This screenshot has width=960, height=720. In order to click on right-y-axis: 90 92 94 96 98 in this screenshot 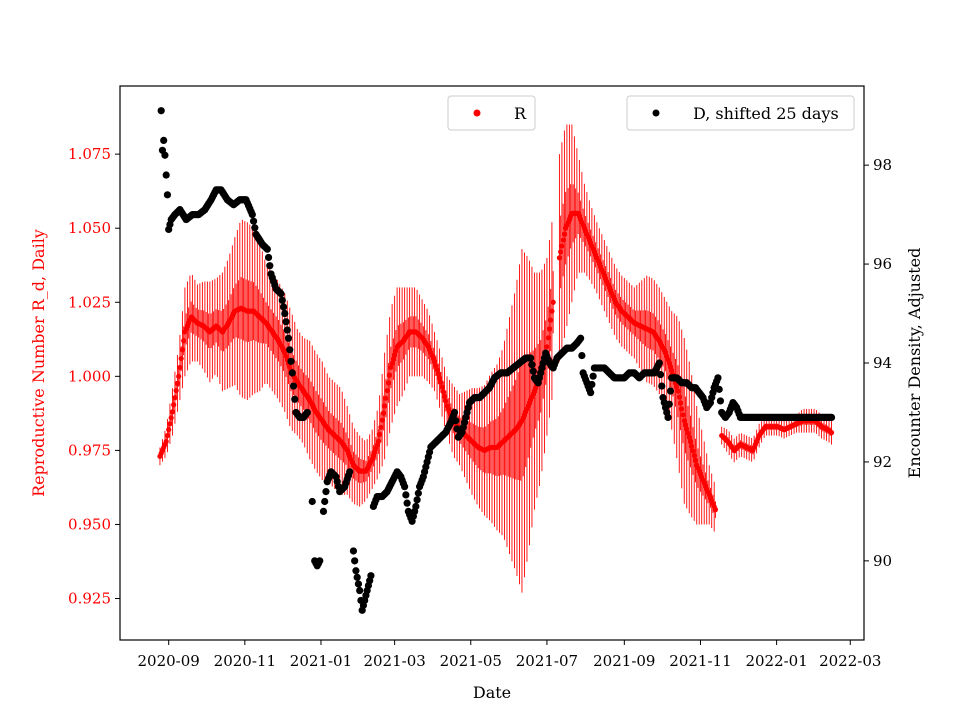, I will do `click(878, 363)`.